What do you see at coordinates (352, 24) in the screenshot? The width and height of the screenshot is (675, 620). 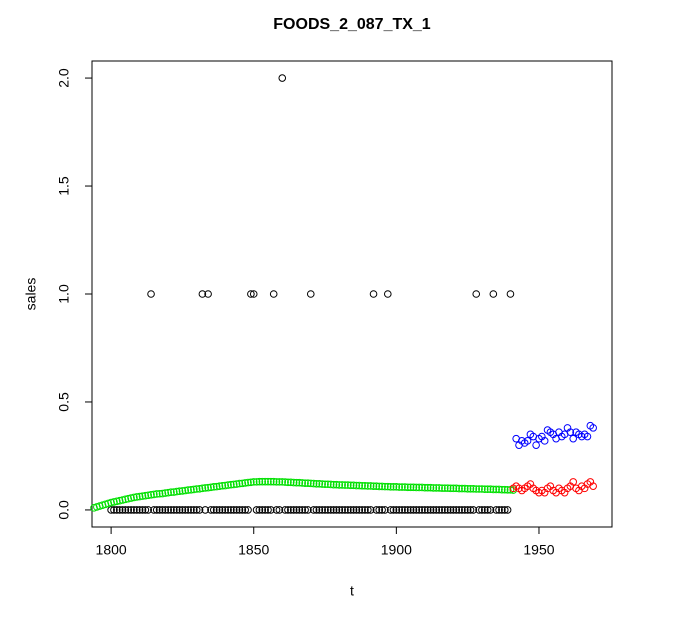 I see `chart-title: FOODS_2_087_TX_1` at bounding box center [352, 24].